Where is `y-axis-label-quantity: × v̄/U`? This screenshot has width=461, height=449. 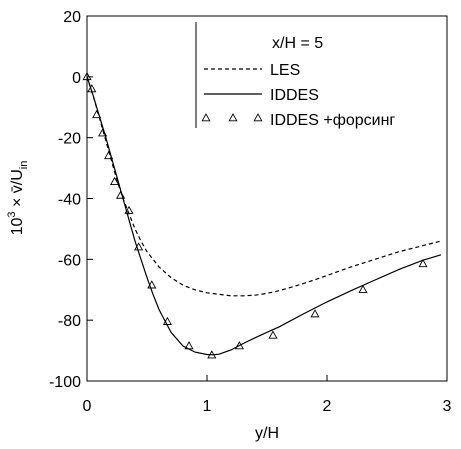
y-axis-label-quantity: × v̄/U is located at coordinates (17, 190).